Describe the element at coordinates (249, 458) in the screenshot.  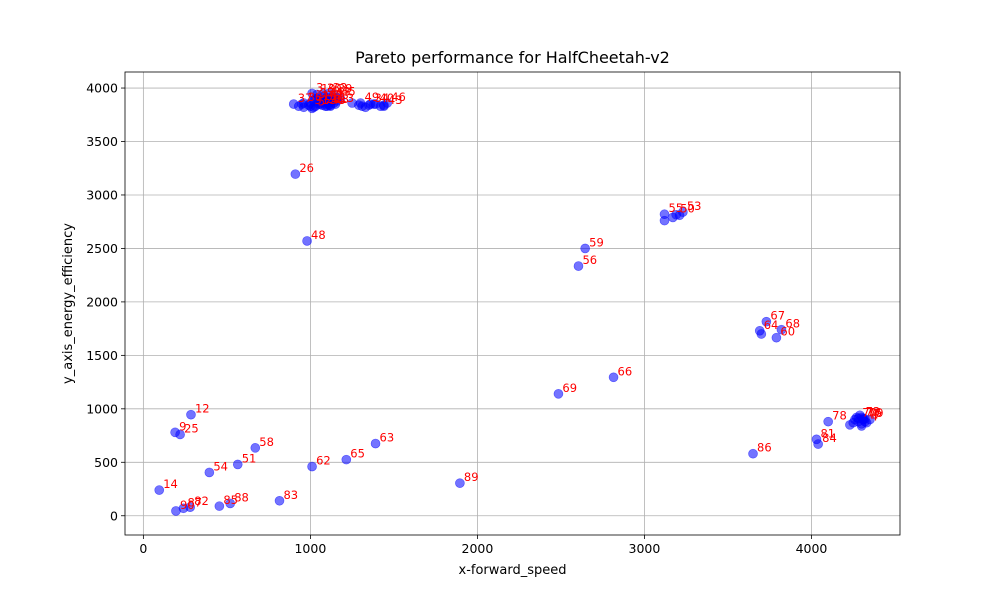
I see `point-label: 51` at that location.